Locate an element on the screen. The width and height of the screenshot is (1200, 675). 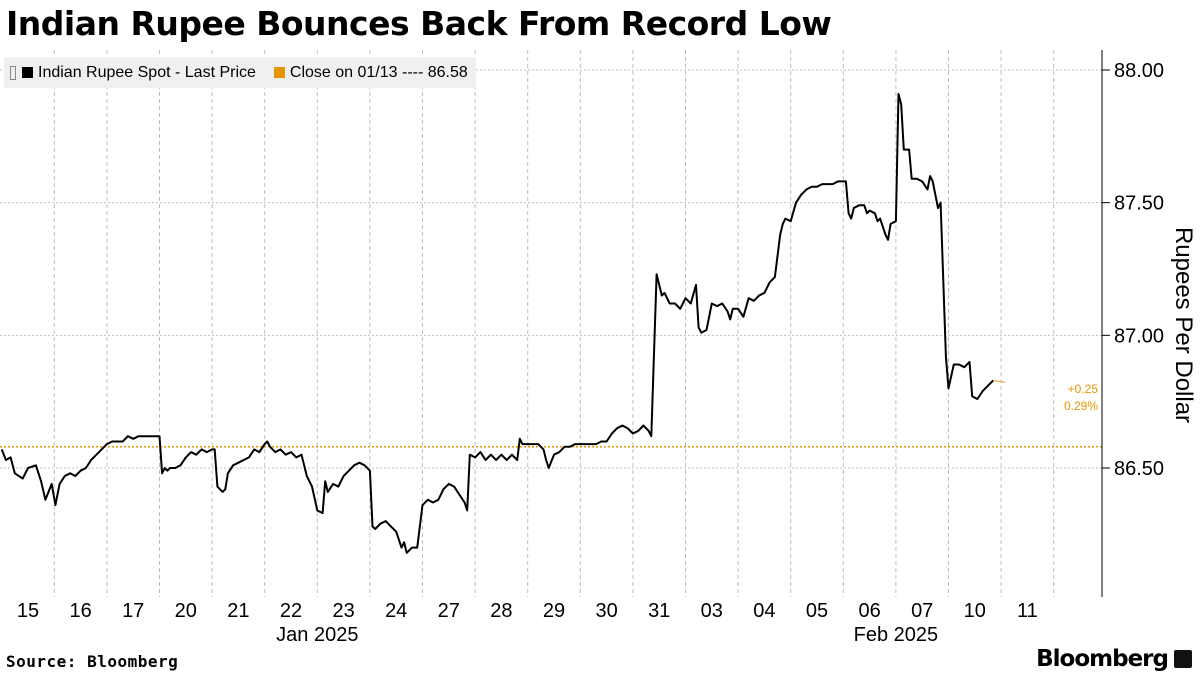
x-tick-label: 24 is located at coordinates (396, 611).